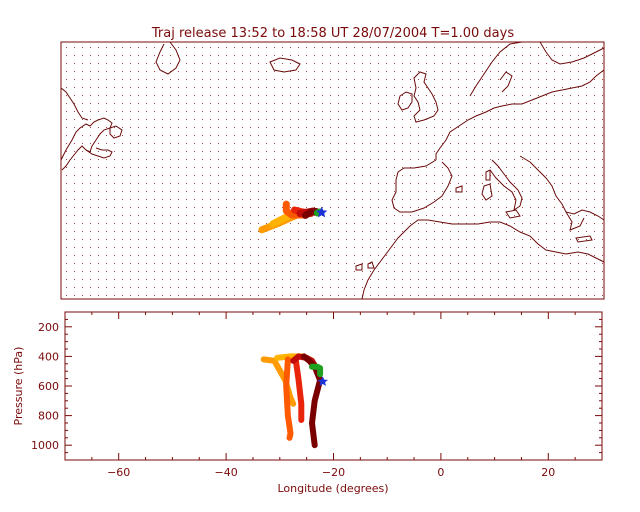 Image resolution: width=640 pixels, height=512 pixels. I want to click on coast-nova-scotia, so click(99, 153).